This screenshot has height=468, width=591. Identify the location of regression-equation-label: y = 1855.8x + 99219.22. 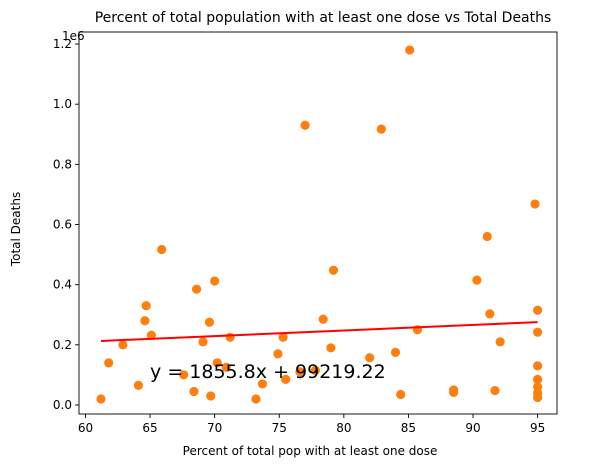
(268, 372).